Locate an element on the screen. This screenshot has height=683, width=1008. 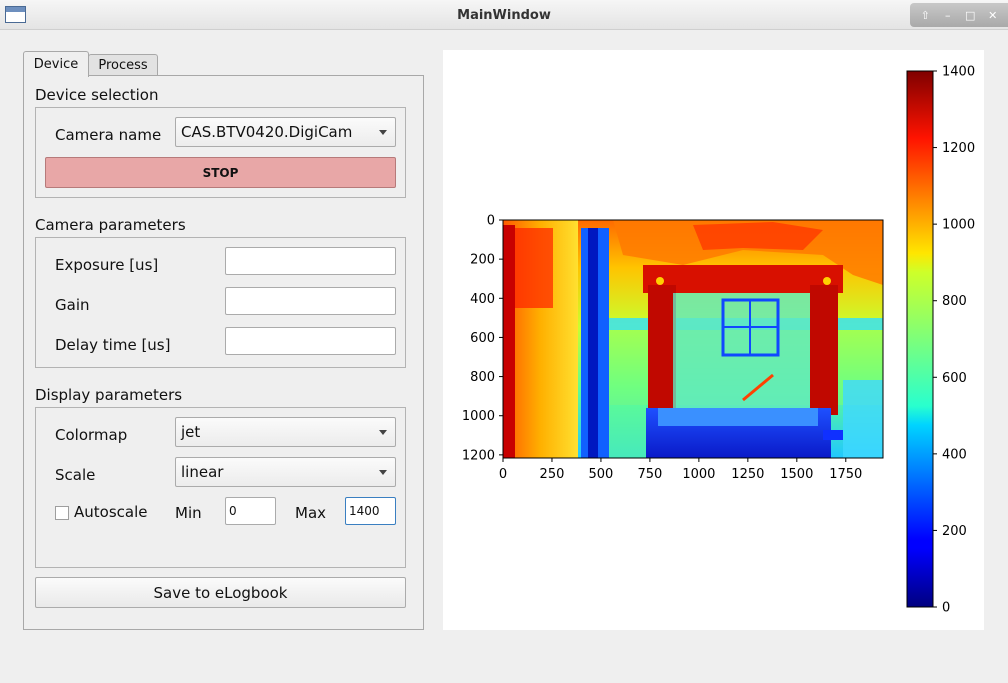
y-tick-label: 1200 is located at coordinates (478, 455).